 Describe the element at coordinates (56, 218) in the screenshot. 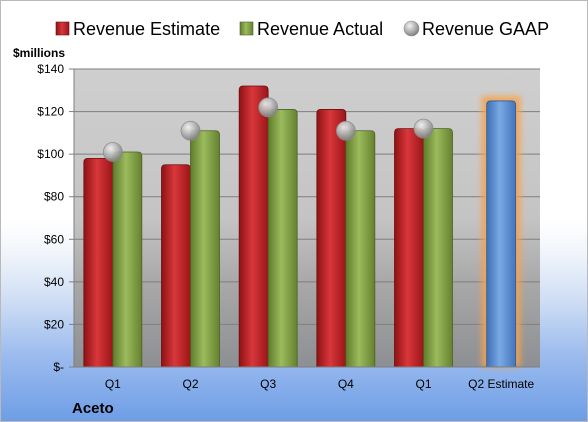

I see `y-axis: $- $20 $40 $60 $80 $100 $120 $140` at that location.